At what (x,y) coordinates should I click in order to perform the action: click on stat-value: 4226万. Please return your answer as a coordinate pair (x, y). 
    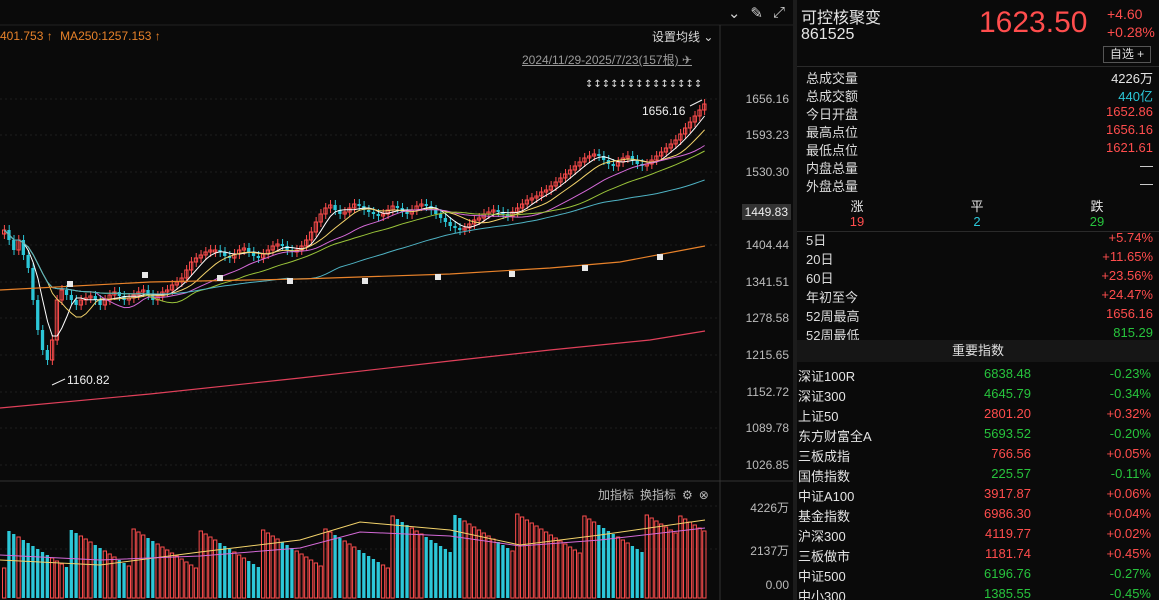
    Looking at the image, I should click on (1132, 78).